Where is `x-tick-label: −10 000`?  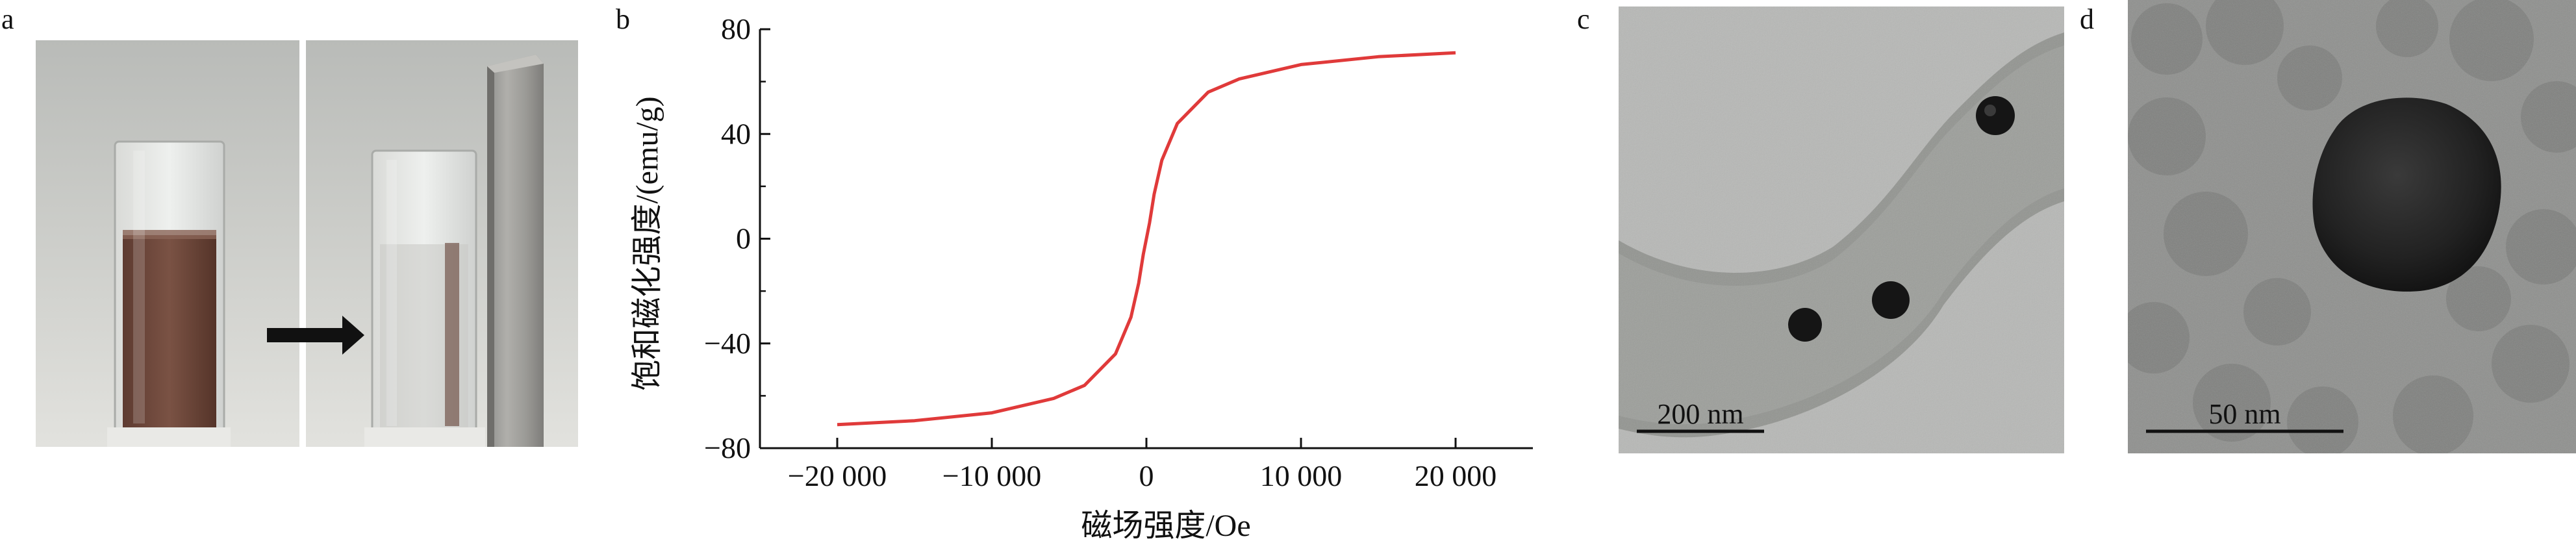
x-tick-label: −10 000 is located at coordinates (991, 475).